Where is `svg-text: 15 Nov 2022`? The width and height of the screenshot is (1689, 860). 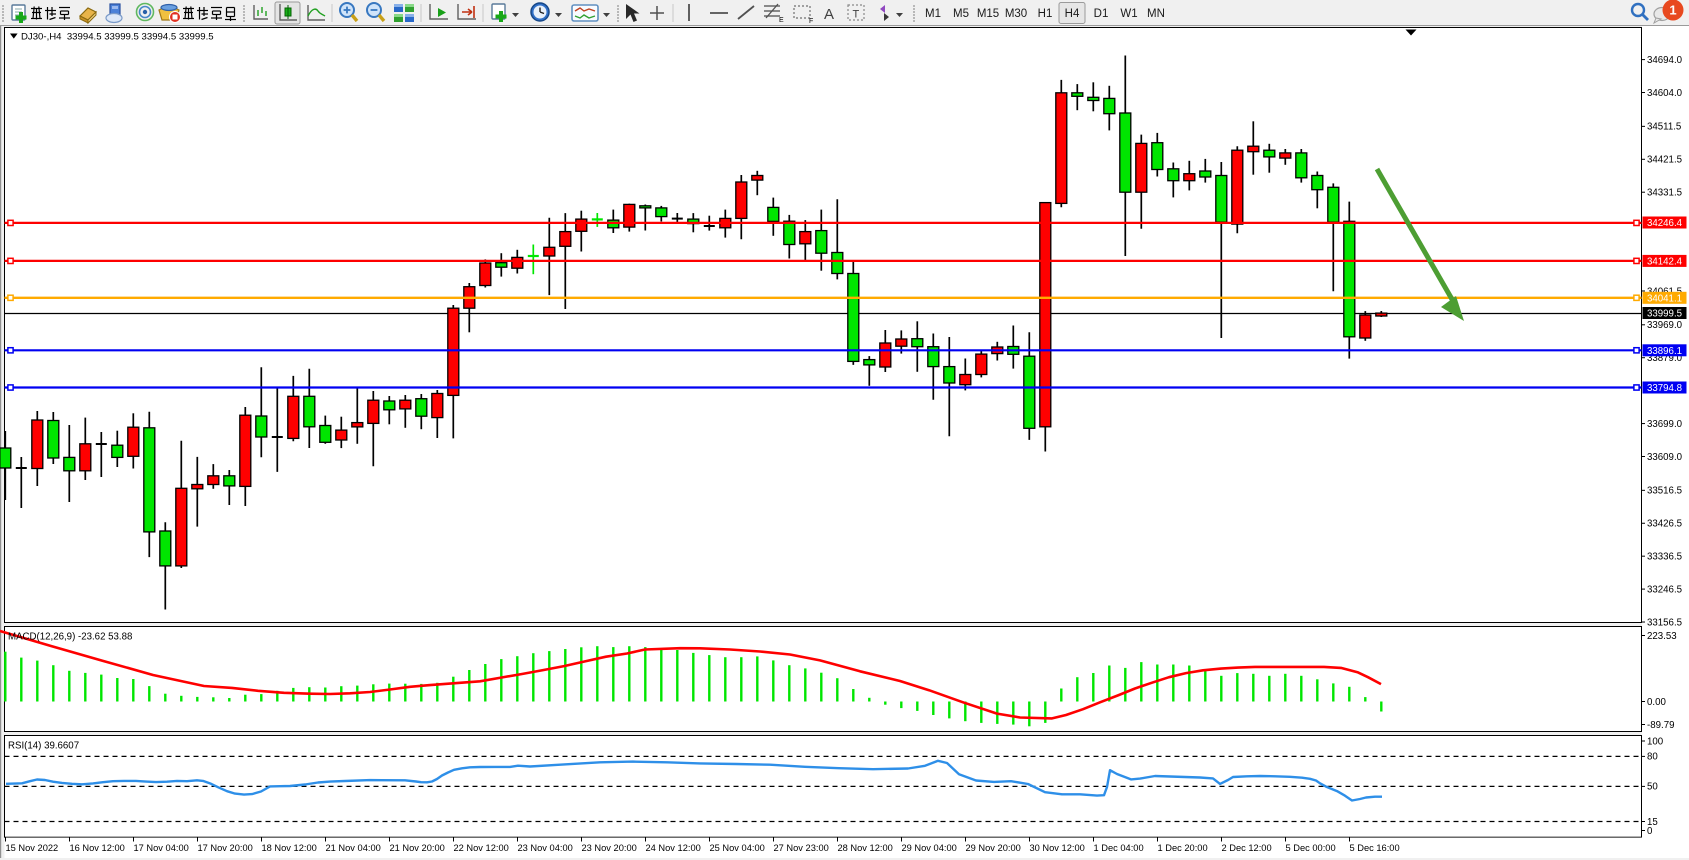 svg-text: 15 Nov 2022 is located at coordinates (32, 848).